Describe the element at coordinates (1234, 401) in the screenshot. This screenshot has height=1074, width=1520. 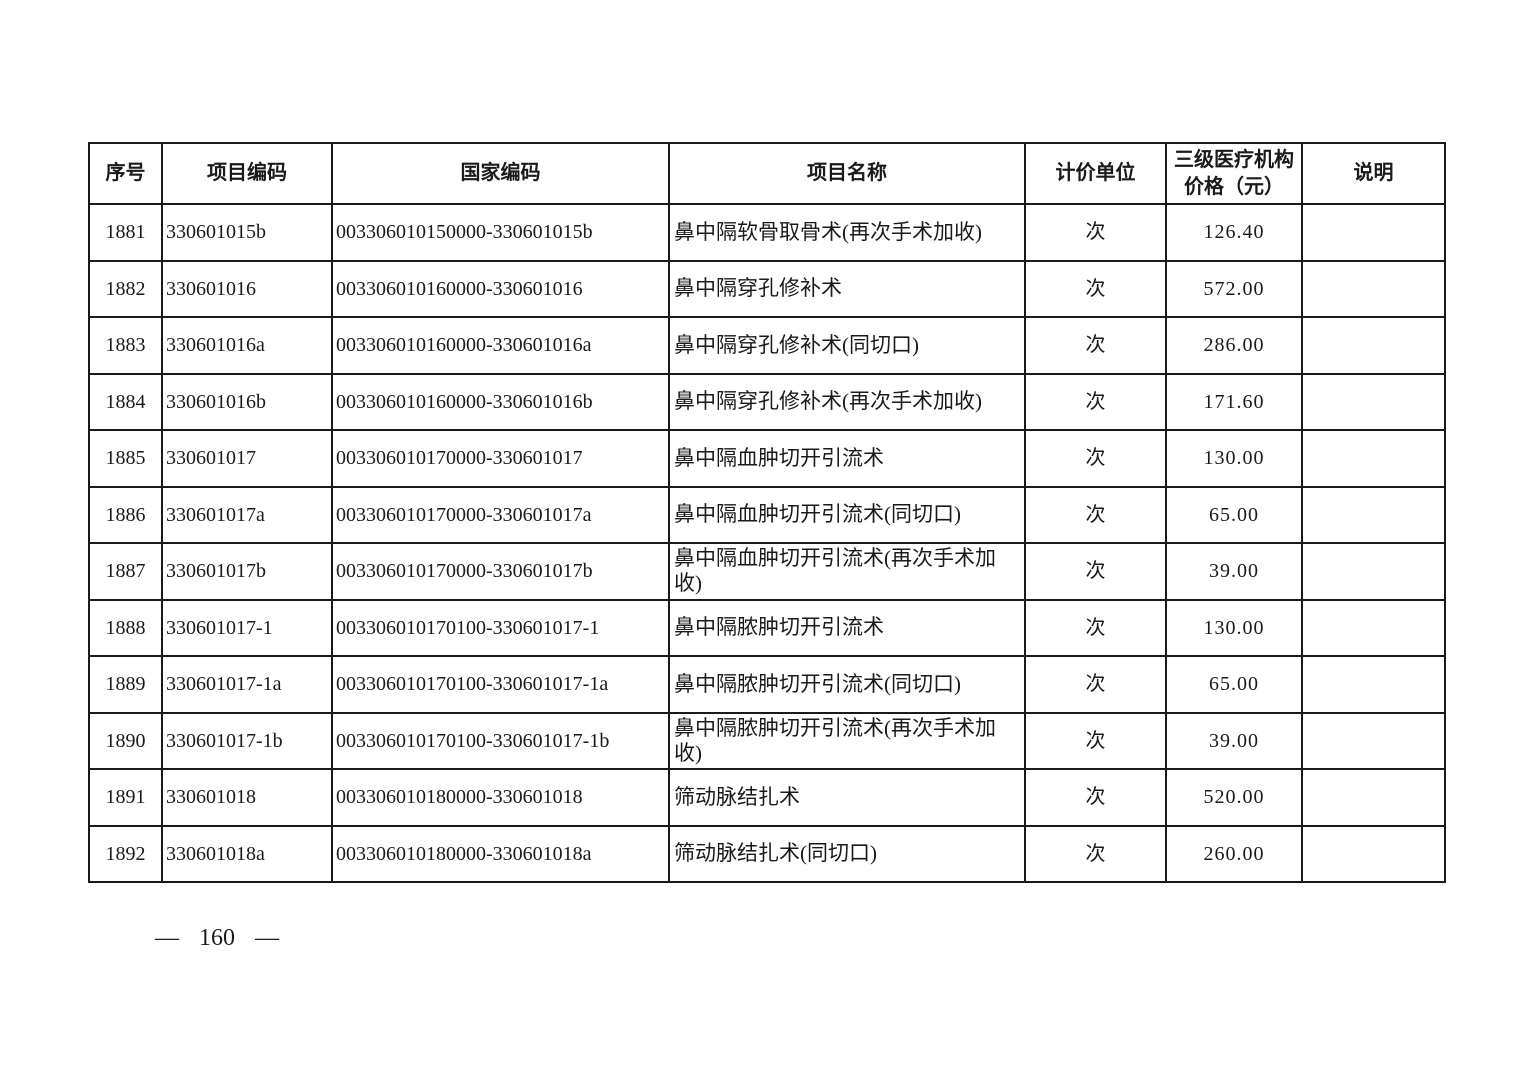
I see `cell-price: 171.60` at that location.